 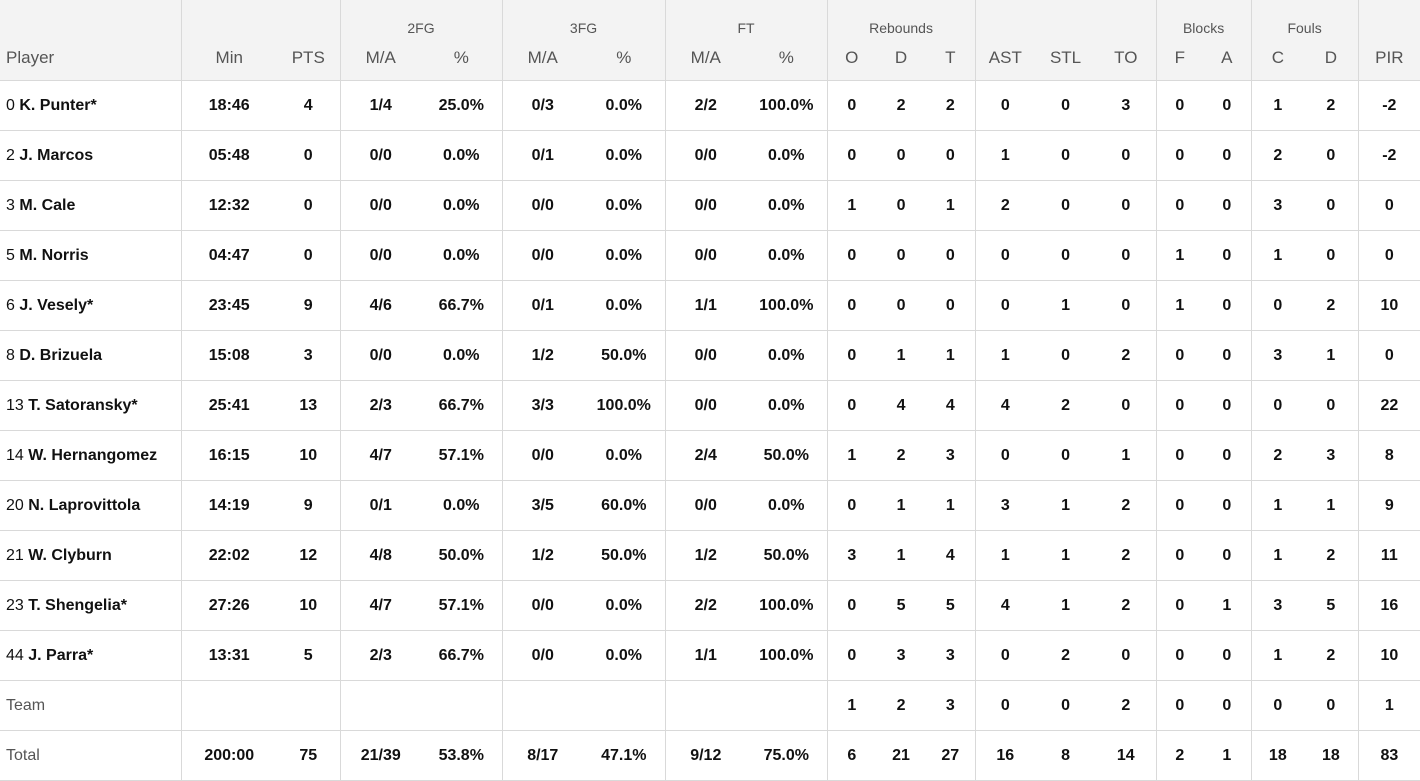 I want to click on column-header: PIR, so click(x=1388, y=58).